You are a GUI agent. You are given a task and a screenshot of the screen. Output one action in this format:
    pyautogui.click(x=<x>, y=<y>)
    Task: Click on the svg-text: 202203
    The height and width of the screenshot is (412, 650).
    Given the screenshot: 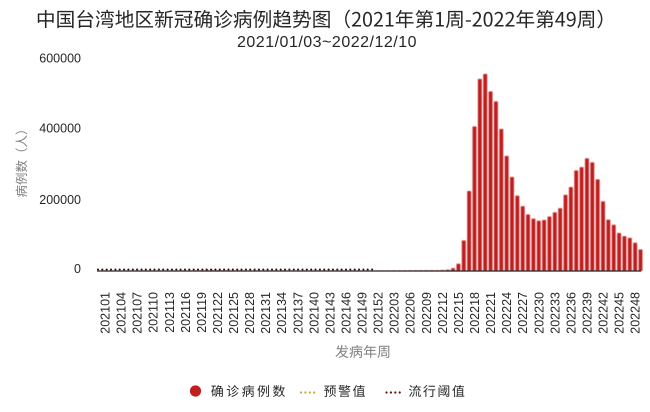 What is the action you would take?
    pyautogui.click(x=395, y=313)
    